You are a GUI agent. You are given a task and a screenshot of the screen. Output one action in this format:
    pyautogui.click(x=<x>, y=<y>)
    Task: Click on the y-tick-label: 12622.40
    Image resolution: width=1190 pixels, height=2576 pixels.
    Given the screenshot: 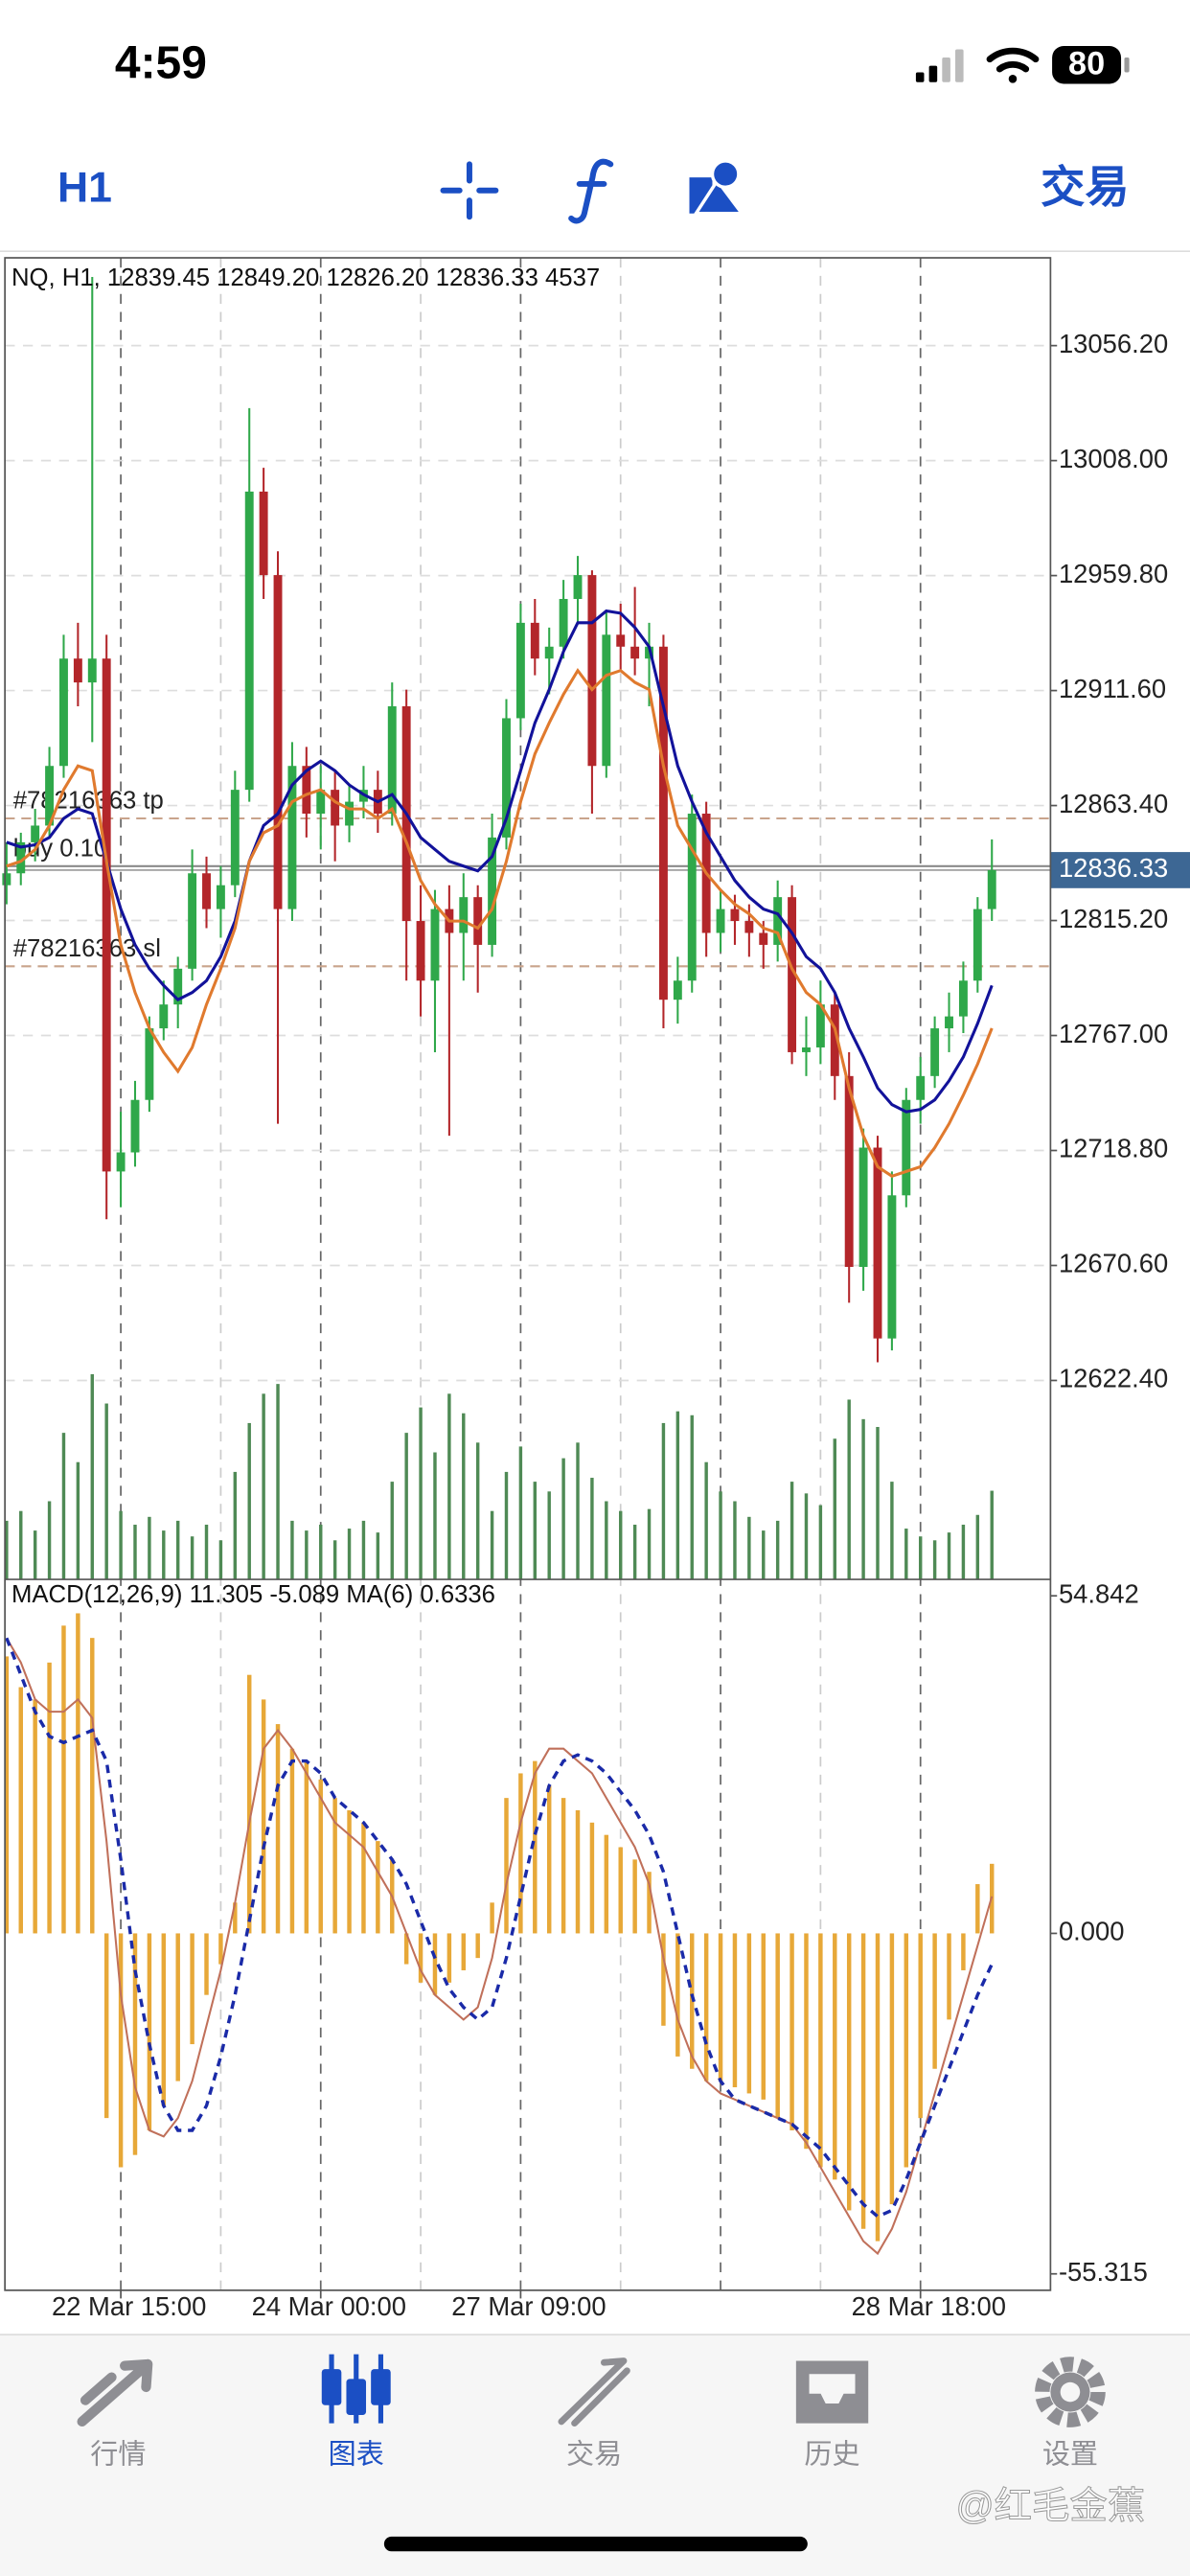 What is the action you would take?
    pyautogui.click(x=1113, y=1378)
    